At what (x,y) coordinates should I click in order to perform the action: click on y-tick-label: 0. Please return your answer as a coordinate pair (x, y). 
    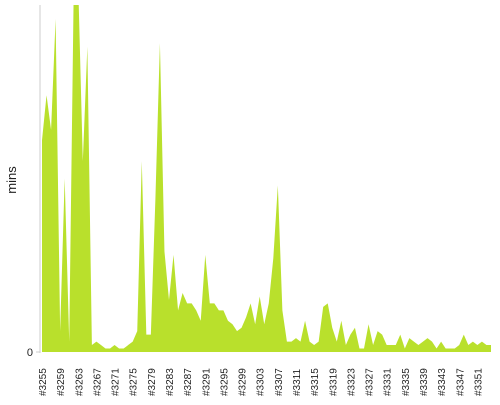
    Looking at the image, I should click on (30, 353).